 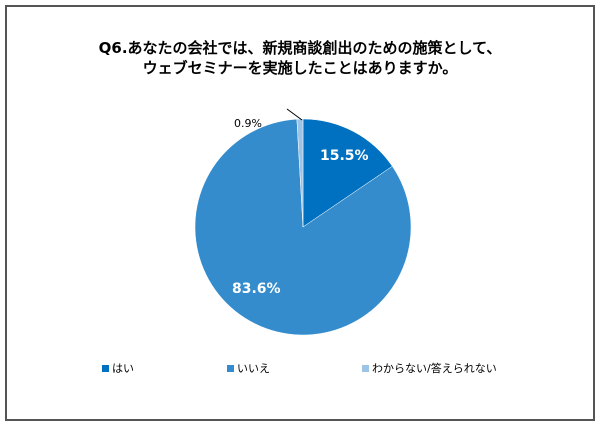 What do you see at coordinates (365, 368) in the screenshot?
I see `legend-swatch-unknown` at bounding box center [365, 368].